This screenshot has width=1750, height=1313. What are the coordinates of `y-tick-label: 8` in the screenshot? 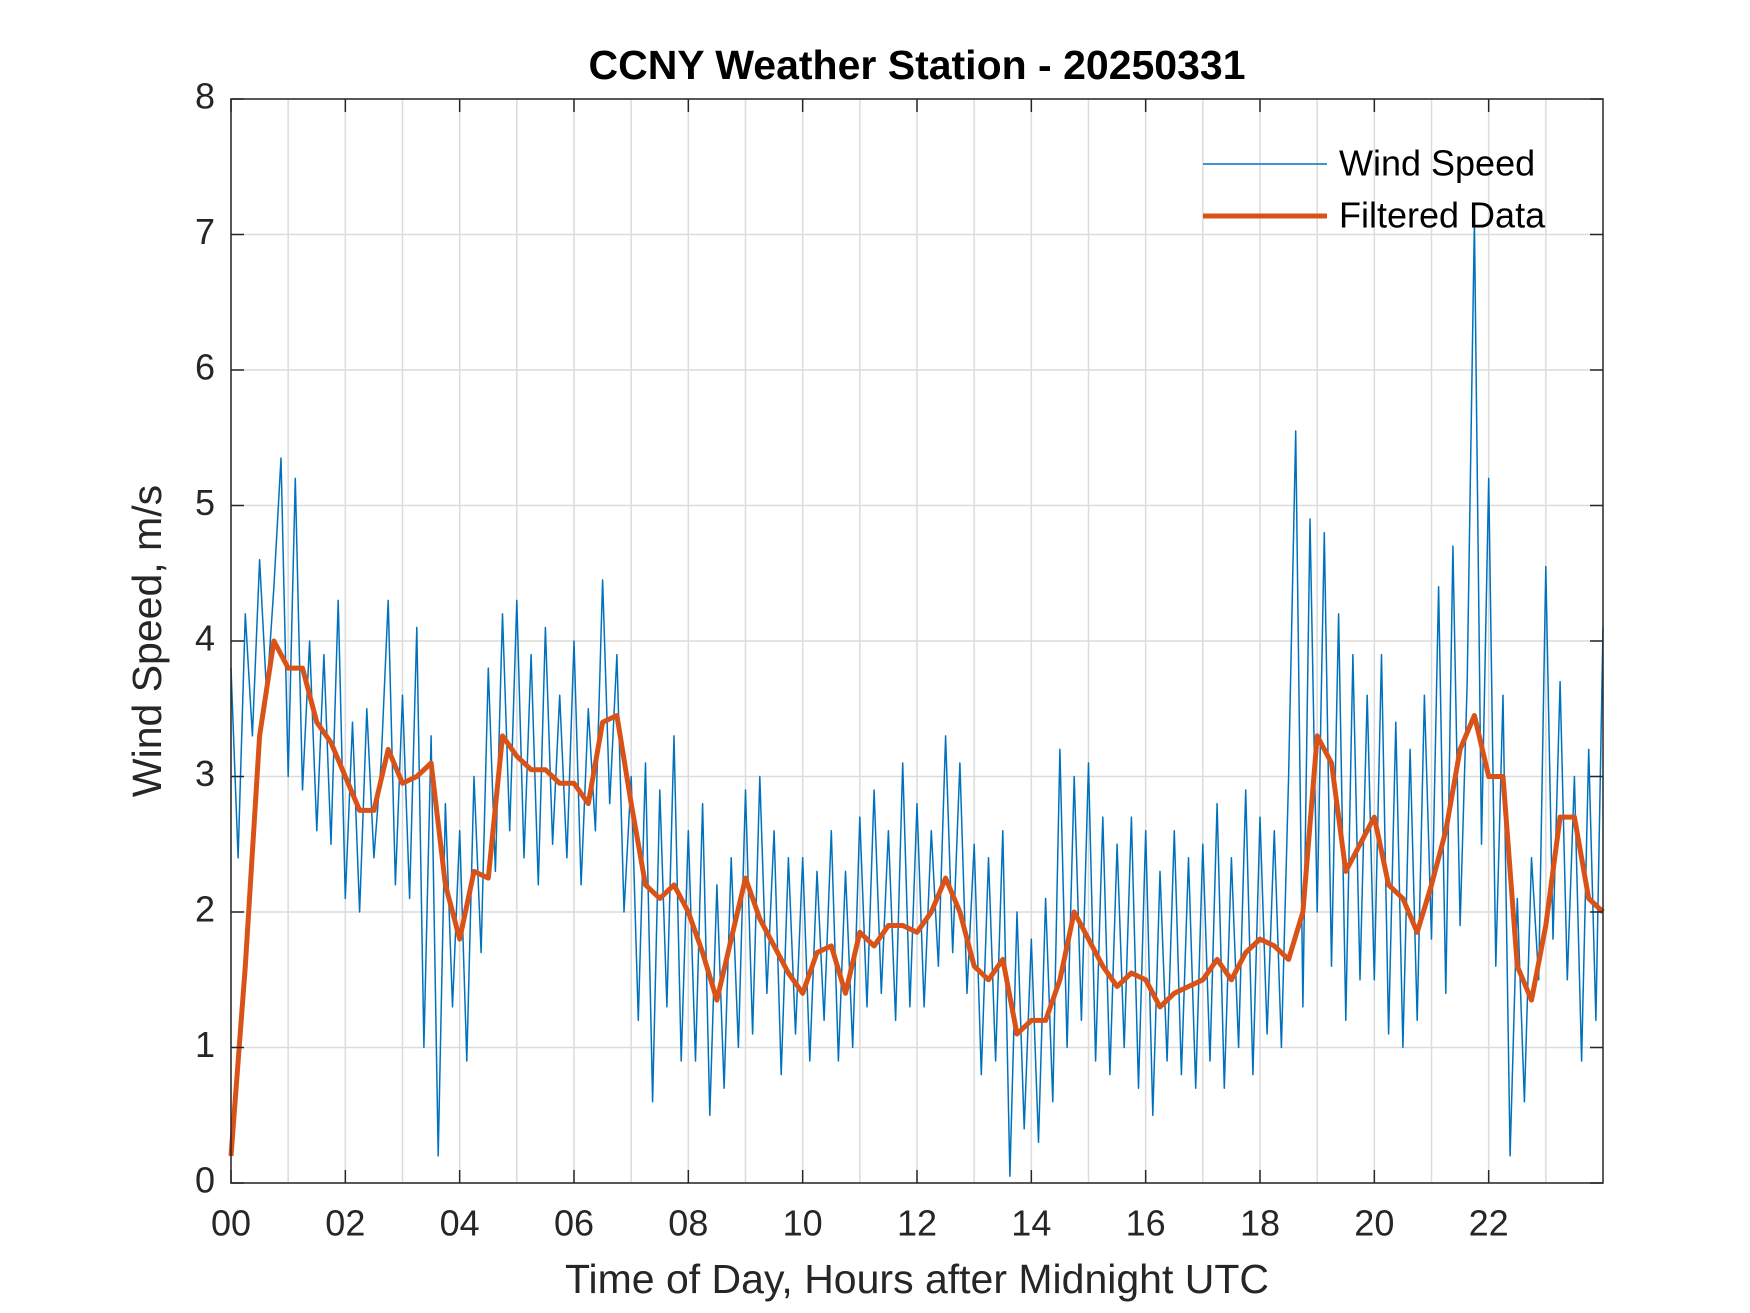 It's located at (205, 96).